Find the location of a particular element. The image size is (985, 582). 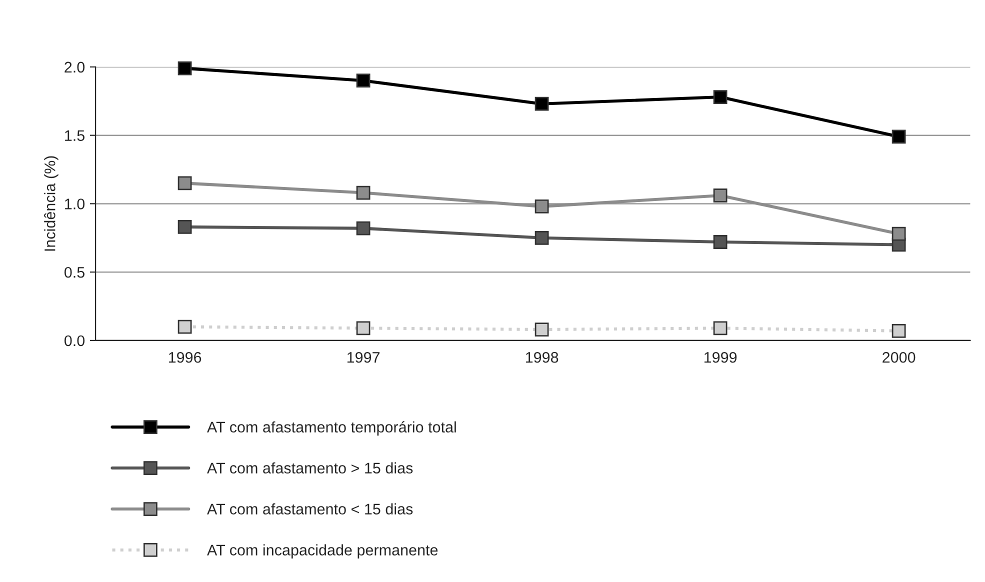

y-axis-title: Incidência (%) is located at coordinates (51, 203).